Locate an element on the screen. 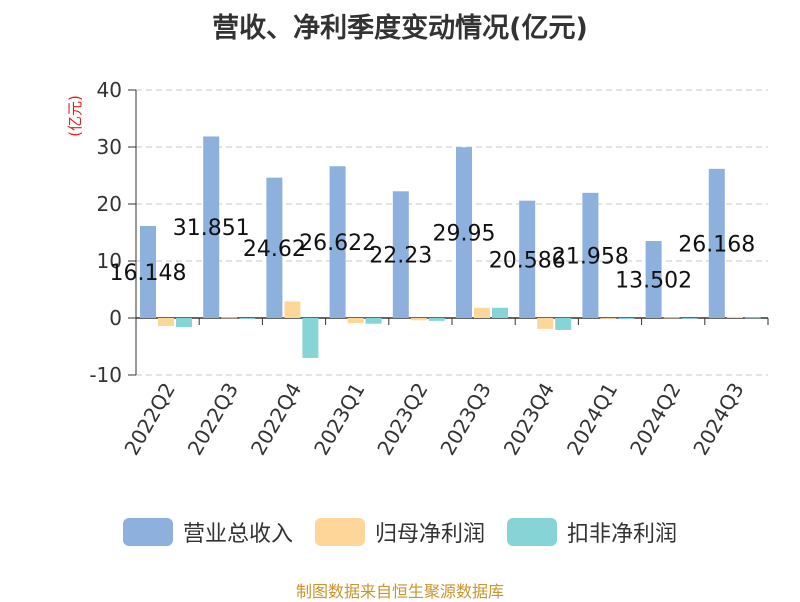  data-label: 29.95 is located at coordinates (464, 234).